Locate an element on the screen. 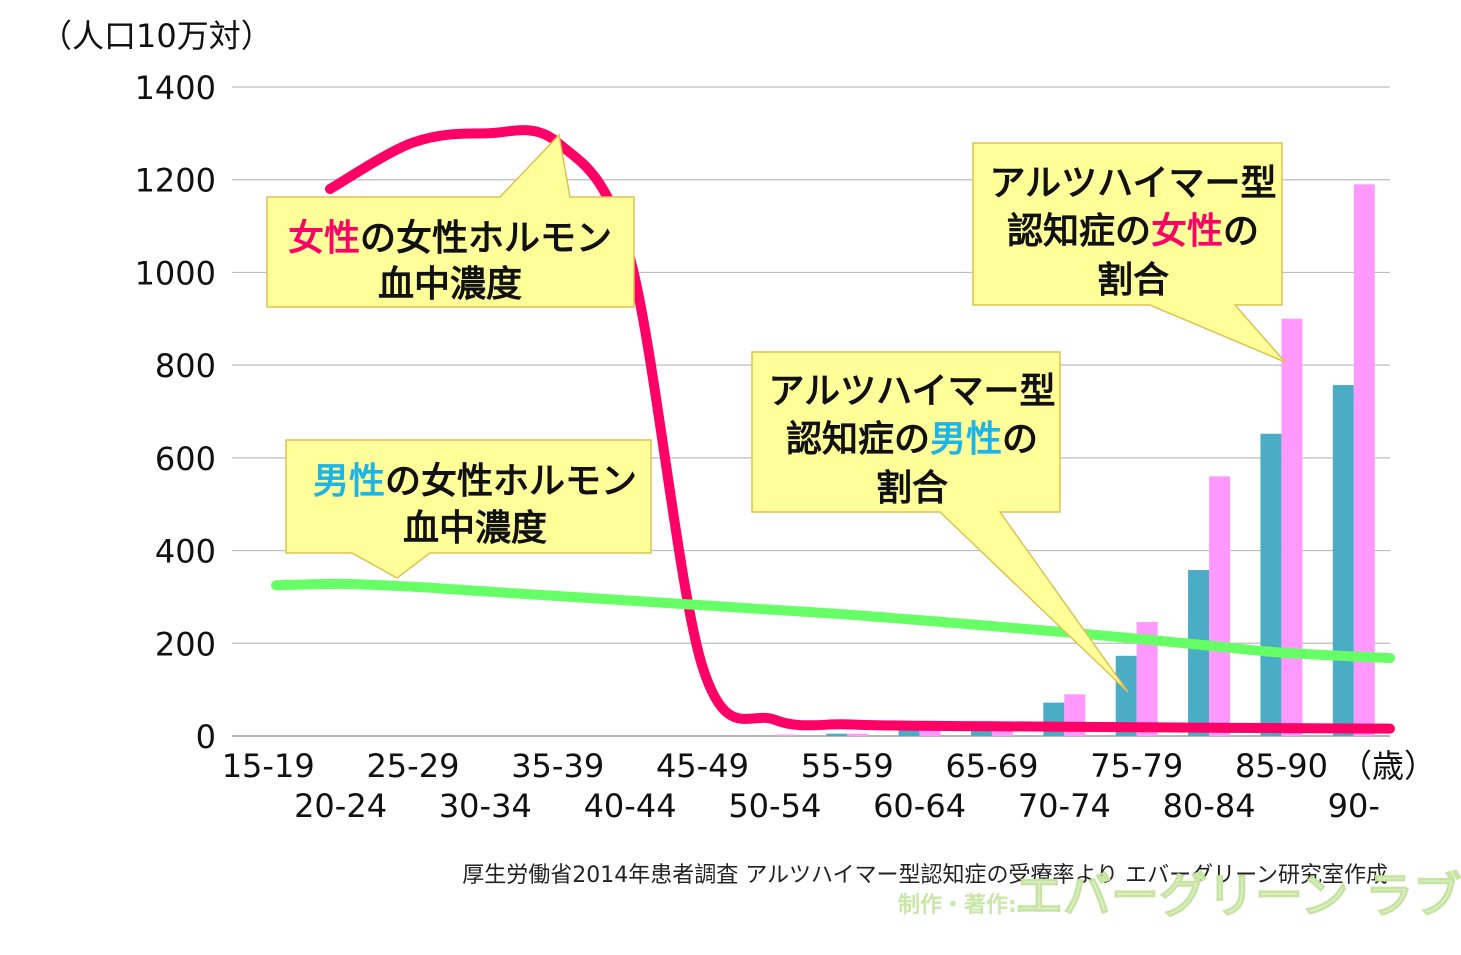  x-tick-20-24: 20-24 is located at coordinates (340, 806).